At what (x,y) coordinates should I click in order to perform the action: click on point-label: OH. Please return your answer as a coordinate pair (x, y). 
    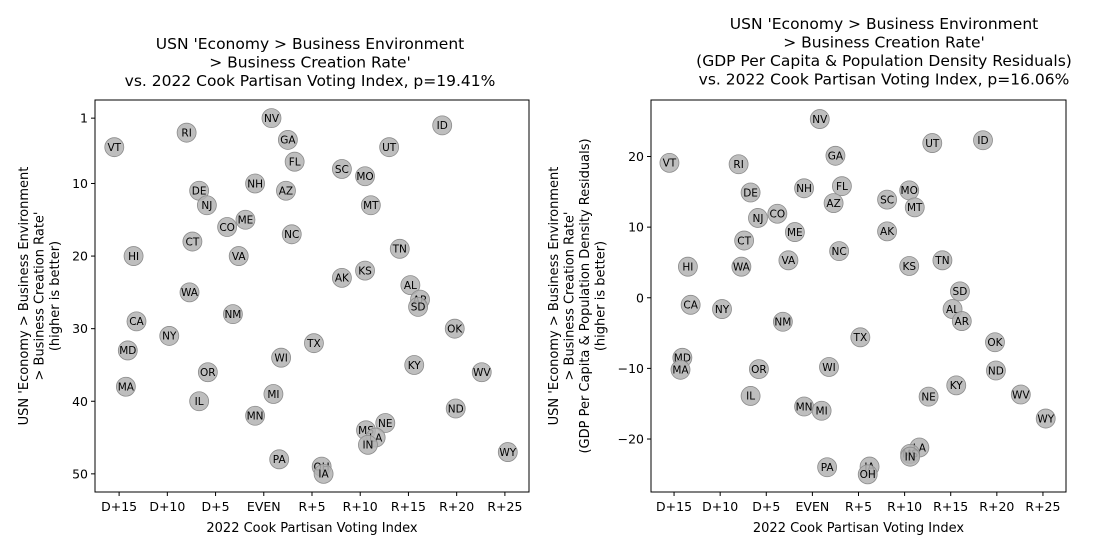
    Looking at the image, I should click on (868, 475).